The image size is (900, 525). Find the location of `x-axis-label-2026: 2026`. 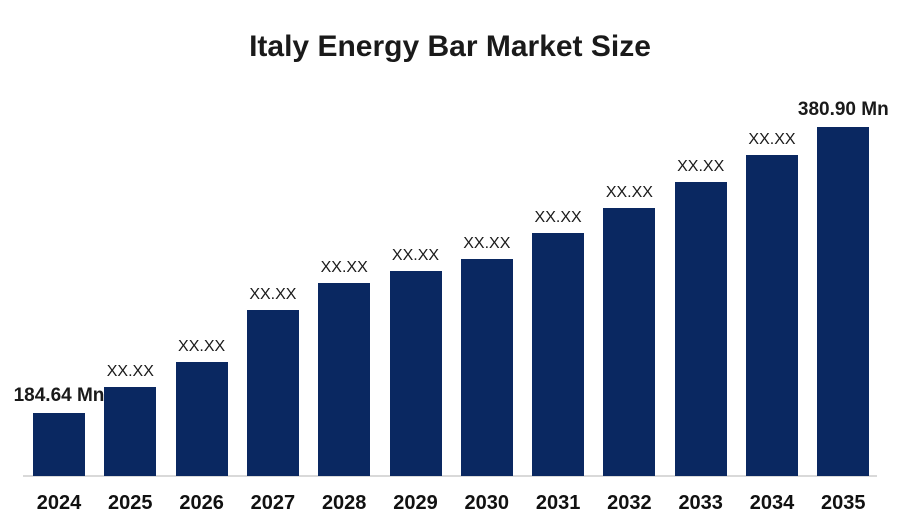

x-axis-label-2026: 2026 is located at coordinates (201, 503).